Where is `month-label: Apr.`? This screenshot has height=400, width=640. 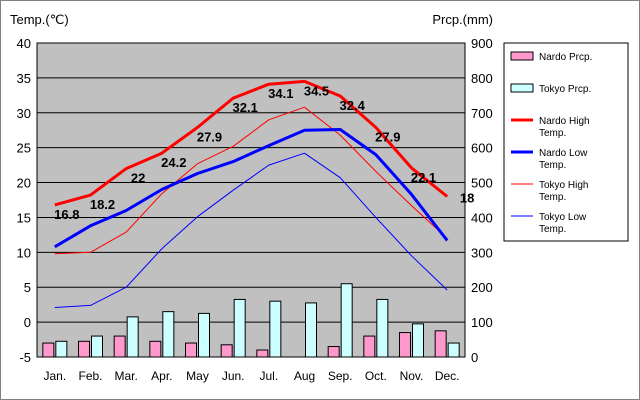 month-label: Apr. is located at coordinates (161, 376).